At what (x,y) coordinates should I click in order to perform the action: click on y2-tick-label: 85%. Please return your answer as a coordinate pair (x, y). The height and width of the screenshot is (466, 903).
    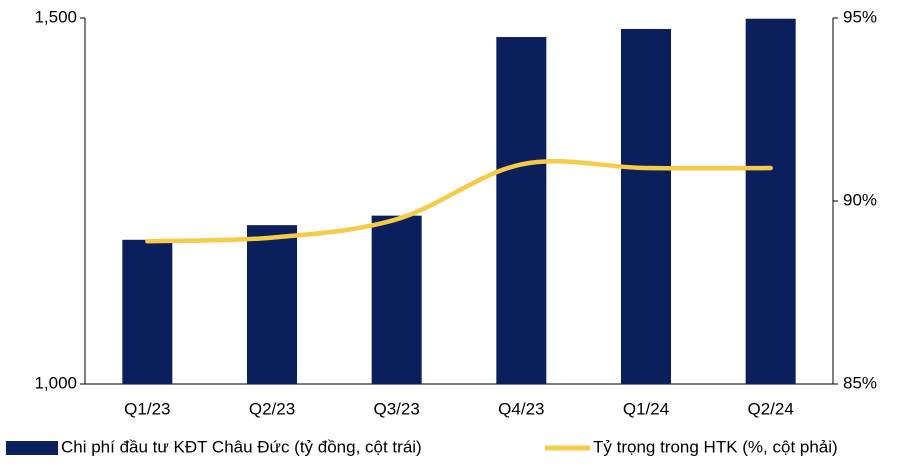
    Looking at the image, I should click on (860, 382).